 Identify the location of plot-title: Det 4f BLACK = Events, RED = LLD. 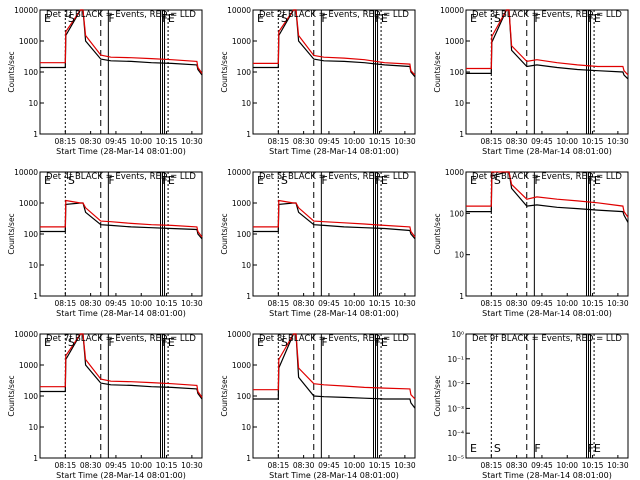
(121, 177).